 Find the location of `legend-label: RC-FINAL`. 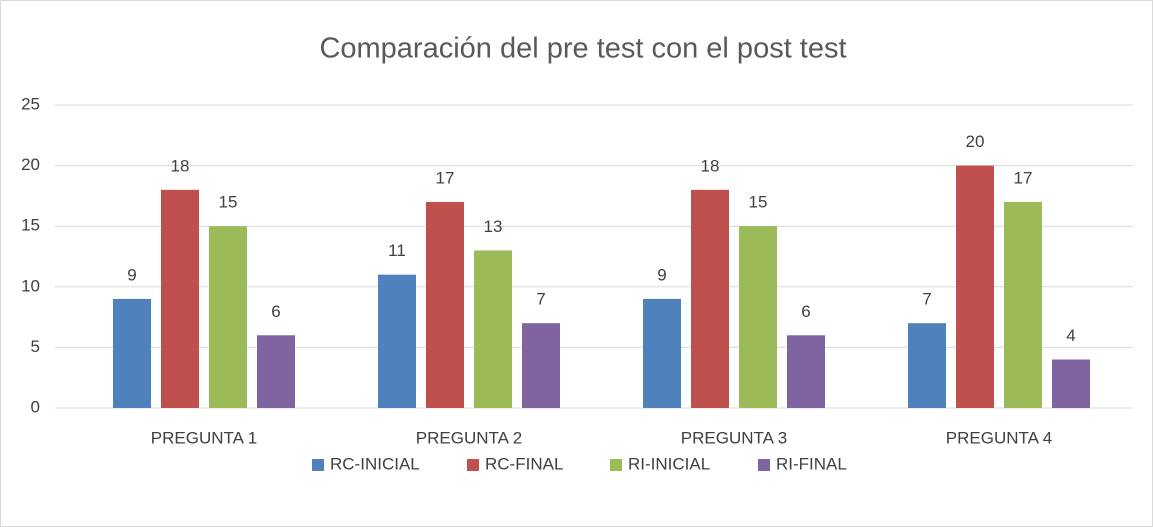

legend-label: RC-FINAL is located at coordinates (524, 463).